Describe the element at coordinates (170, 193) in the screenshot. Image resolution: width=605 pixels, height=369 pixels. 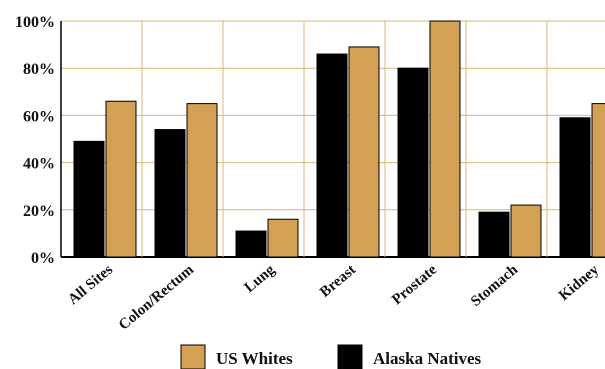
I see `bar-alaska-natives-colon-rectum` at that location.